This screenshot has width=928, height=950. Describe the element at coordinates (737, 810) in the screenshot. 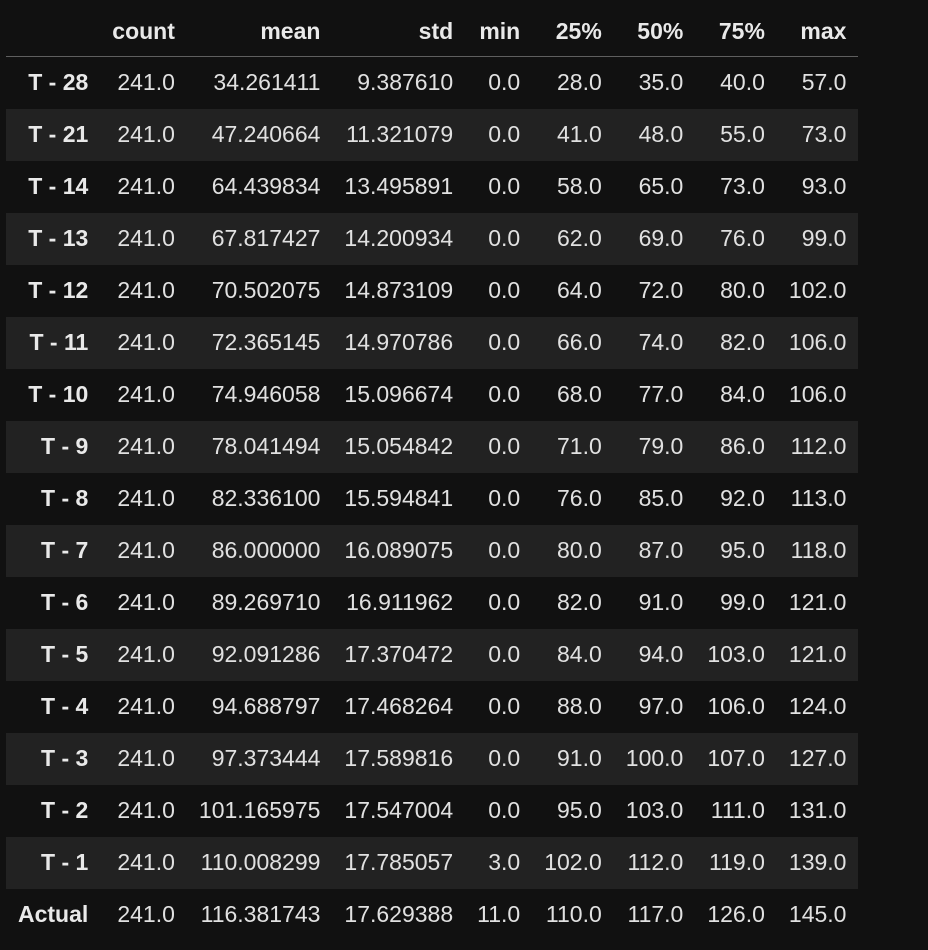

I see `cell-75: 111.0` at that location.